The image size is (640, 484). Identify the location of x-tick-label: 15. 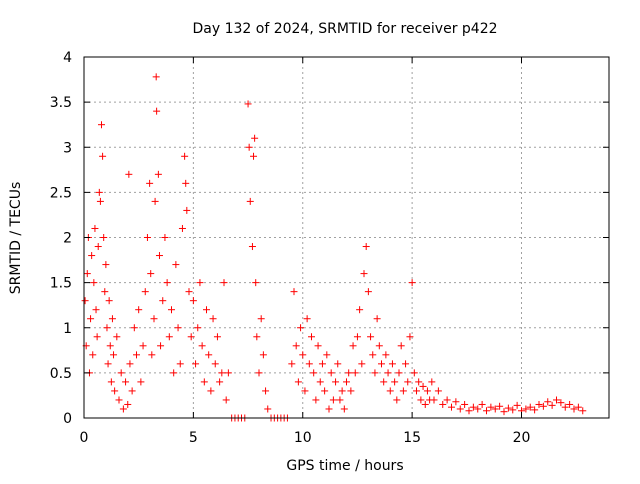
(412, 438).